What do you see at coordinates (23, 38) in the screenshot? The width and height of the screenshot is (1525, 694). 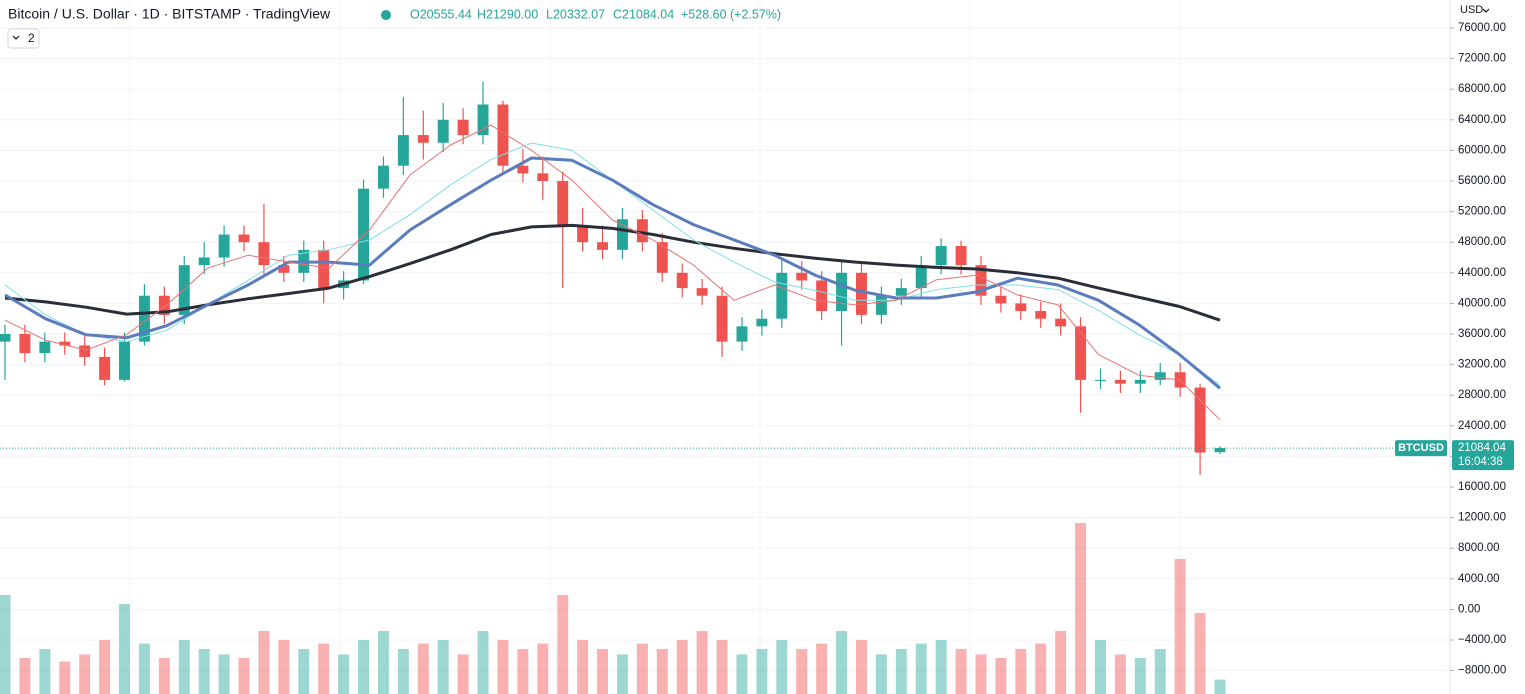 I see `indicator-toggle` at bounding box center [23, 38].